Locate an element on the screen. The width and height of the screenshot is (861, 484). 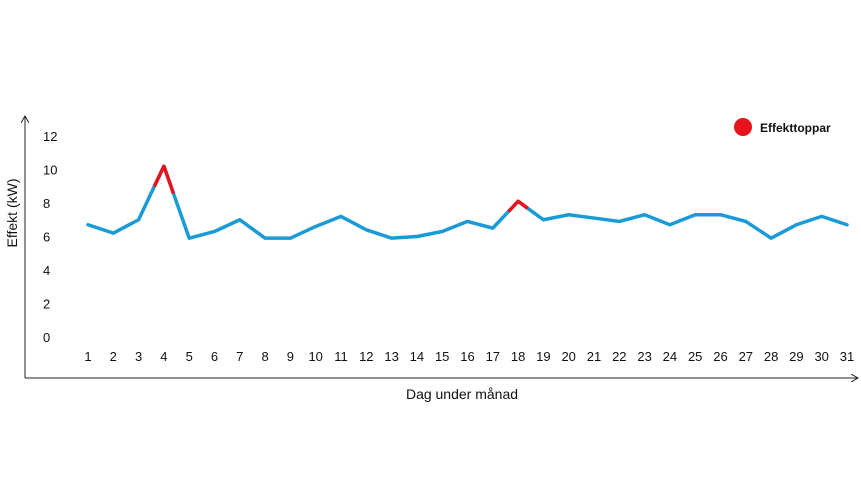
x-tick-label: 5 is located at coordinates (189, 356).